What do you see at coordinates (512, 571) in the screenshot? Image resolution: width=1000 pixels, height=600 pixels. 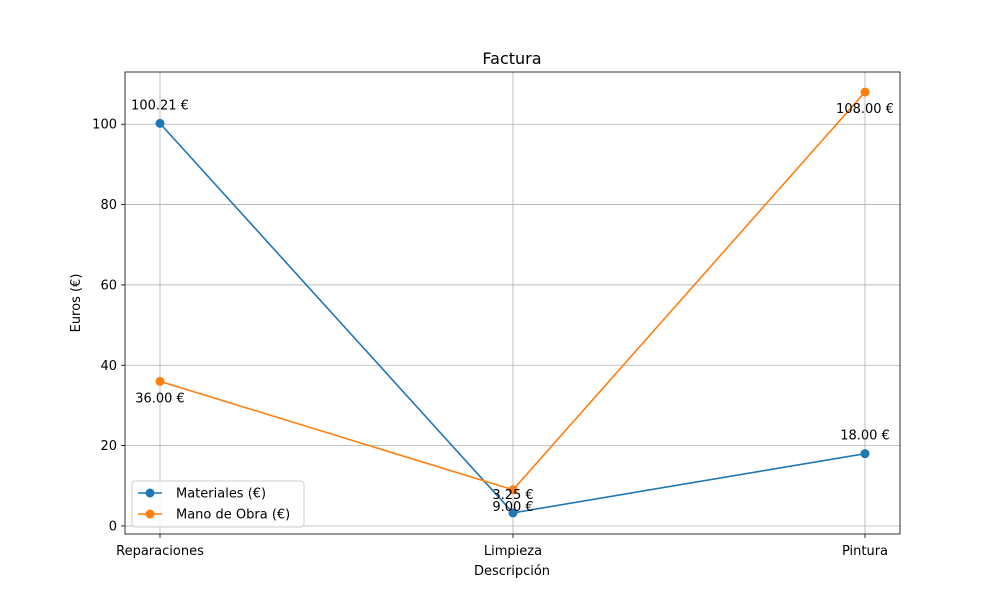 I see `x-axis-label: Descripción` at bounding box center [512, 571].